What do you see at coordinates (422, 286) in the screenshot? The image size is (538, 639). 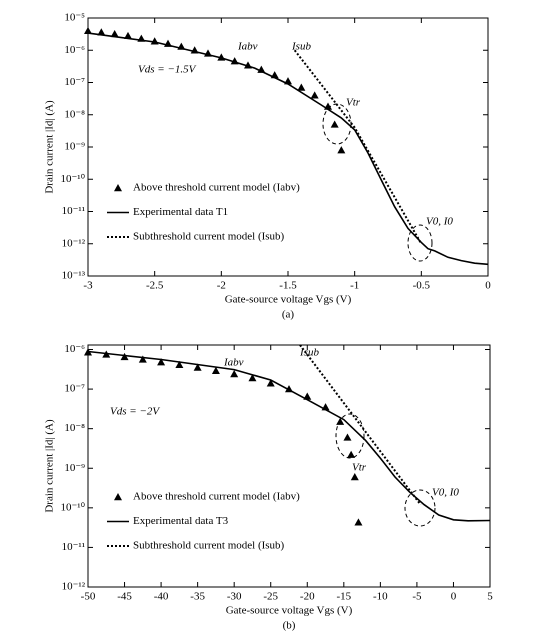 I see `x-tick-label: -0.5` at bounding box center [422, 286].